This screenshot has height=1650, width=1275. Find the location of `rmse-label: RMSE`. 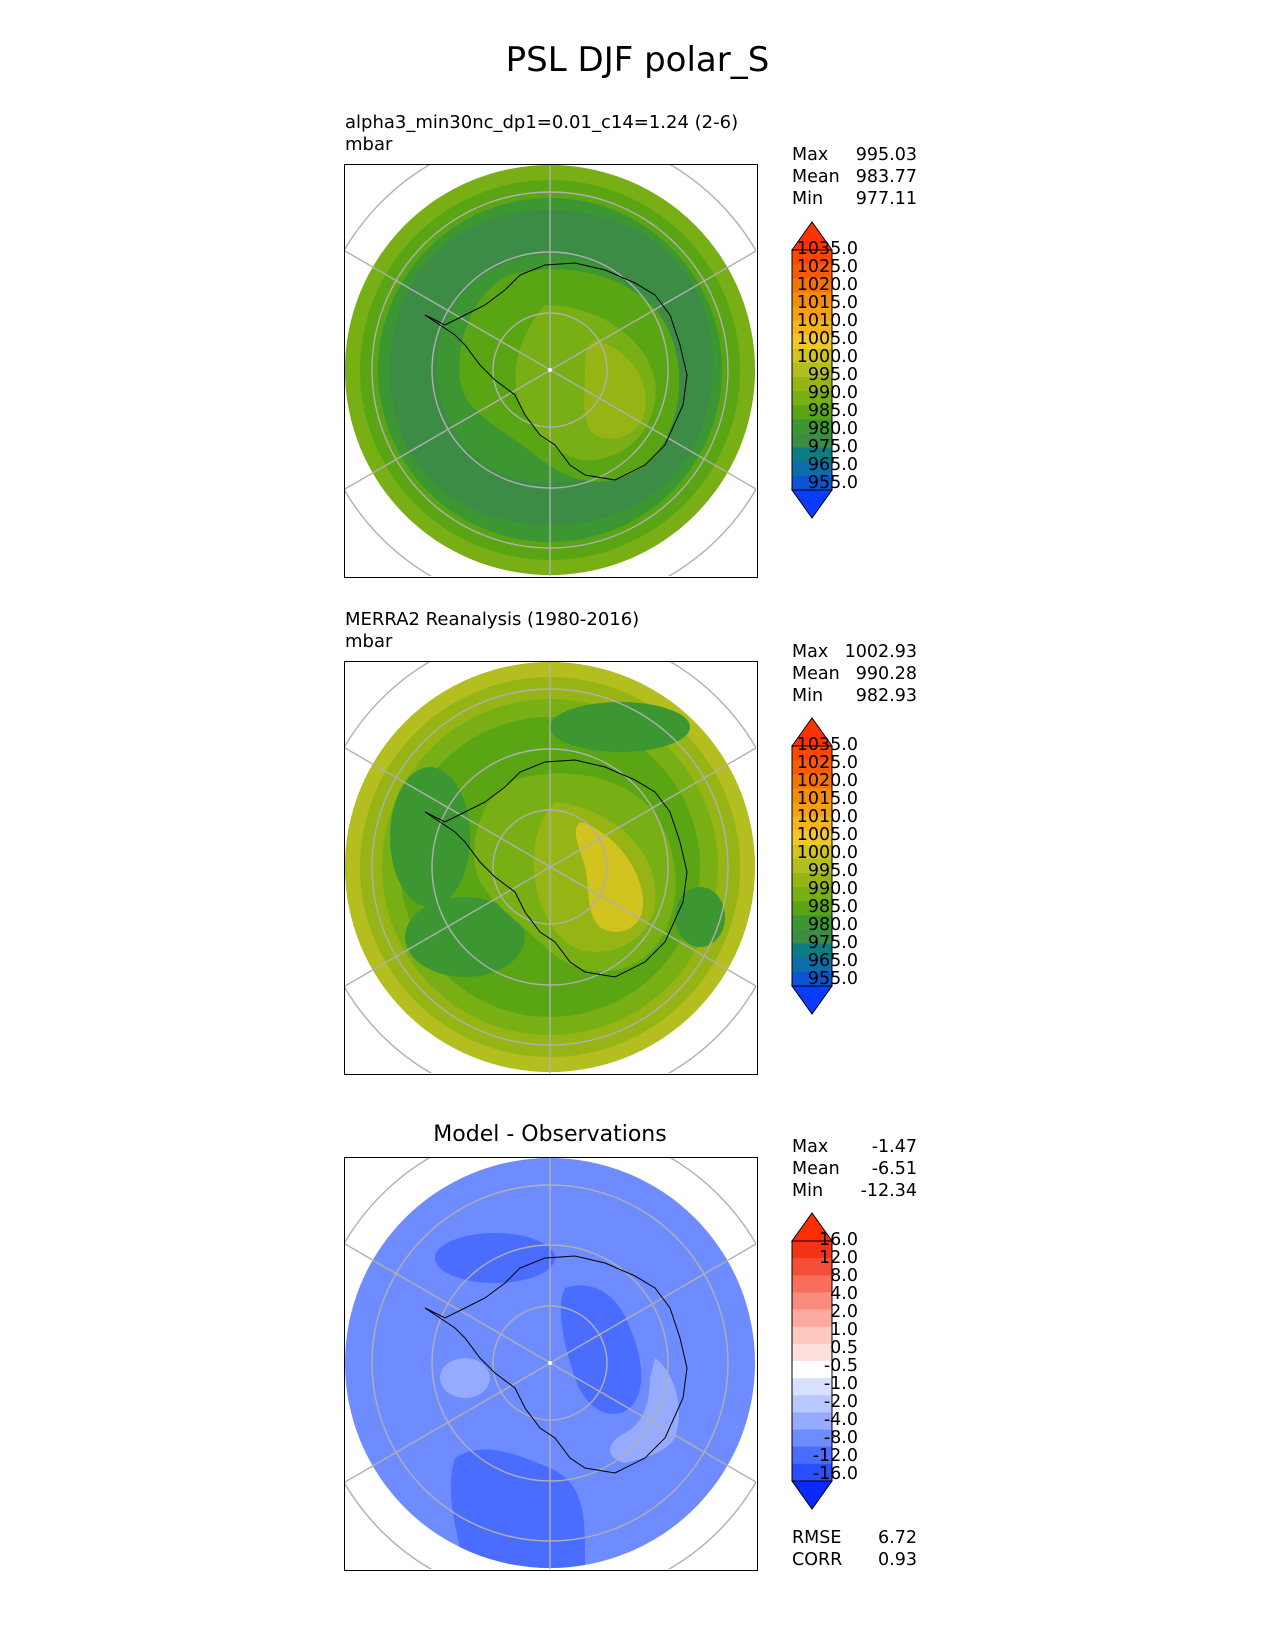

rmse-label: RMSE is located at coordinates (817, 1538).